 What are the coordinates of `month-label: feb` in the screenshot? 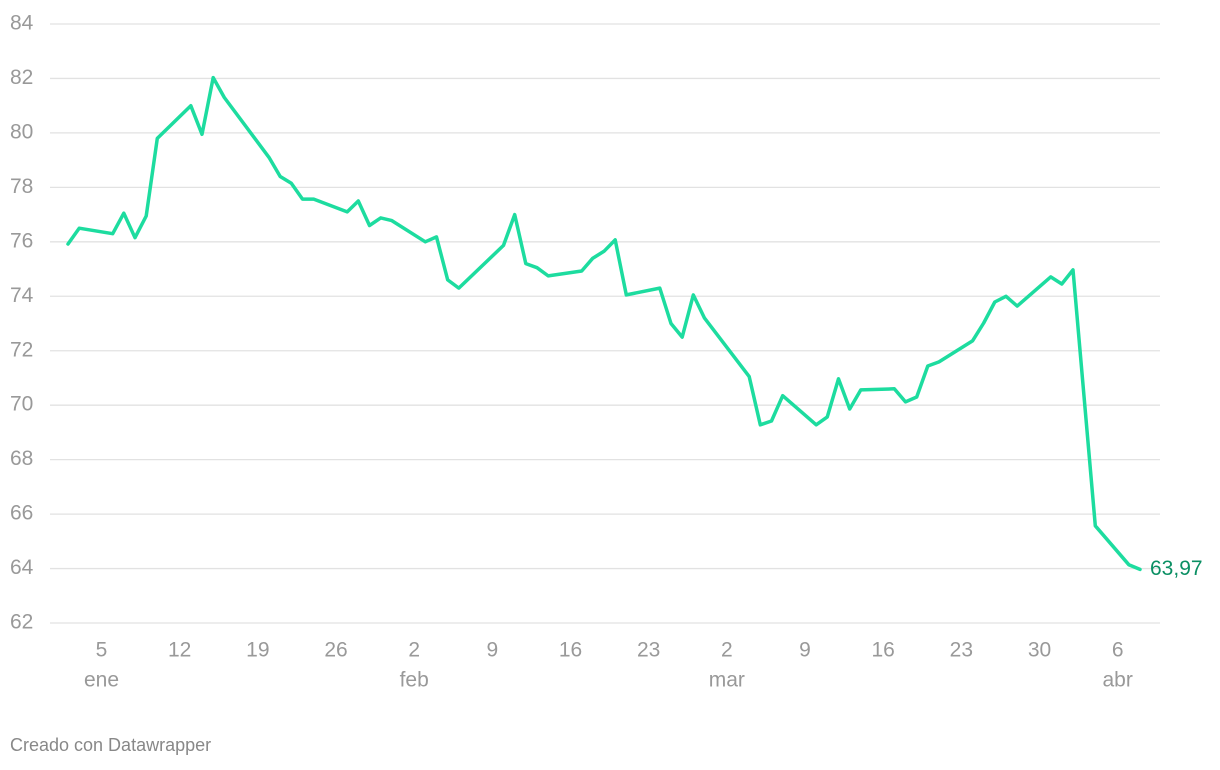 It's located at (414, 680).